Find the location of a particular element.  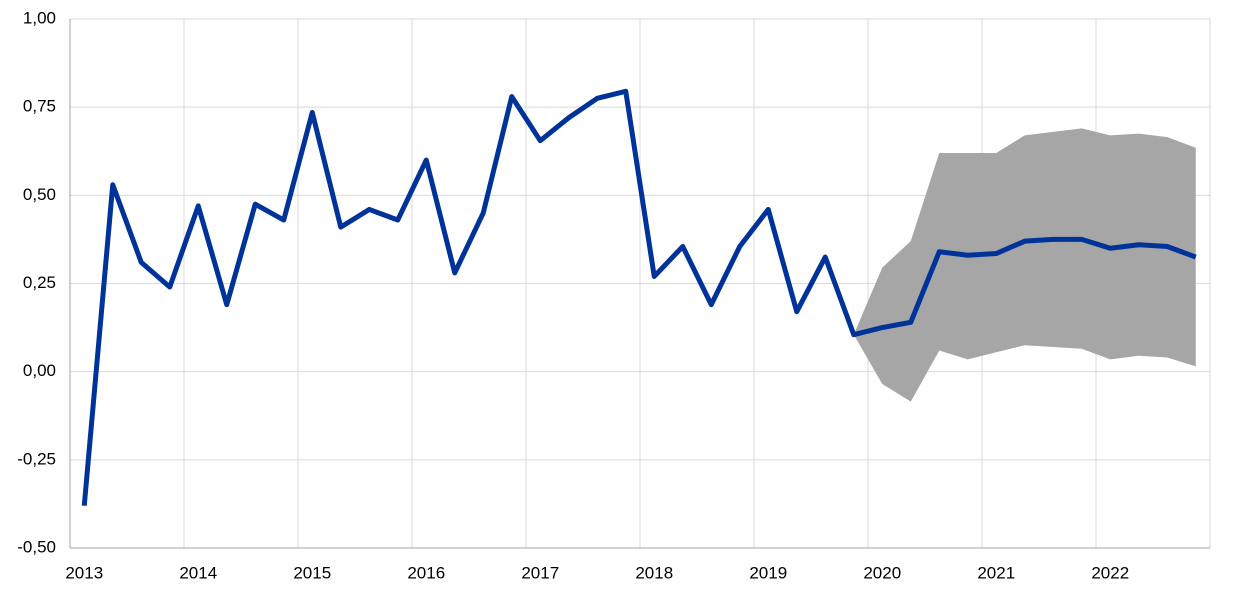

y-tick-label: 0,00 is located at coordinates (39, 370).